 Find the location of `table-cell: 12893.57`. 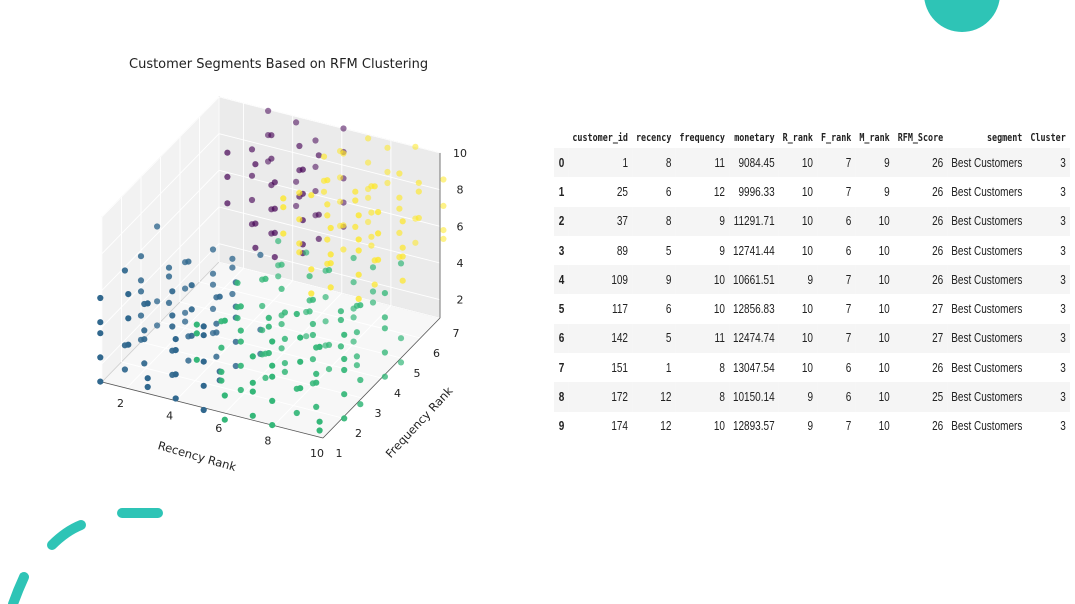

table-cell: 12893.57 is located at coordinates (753, 426).